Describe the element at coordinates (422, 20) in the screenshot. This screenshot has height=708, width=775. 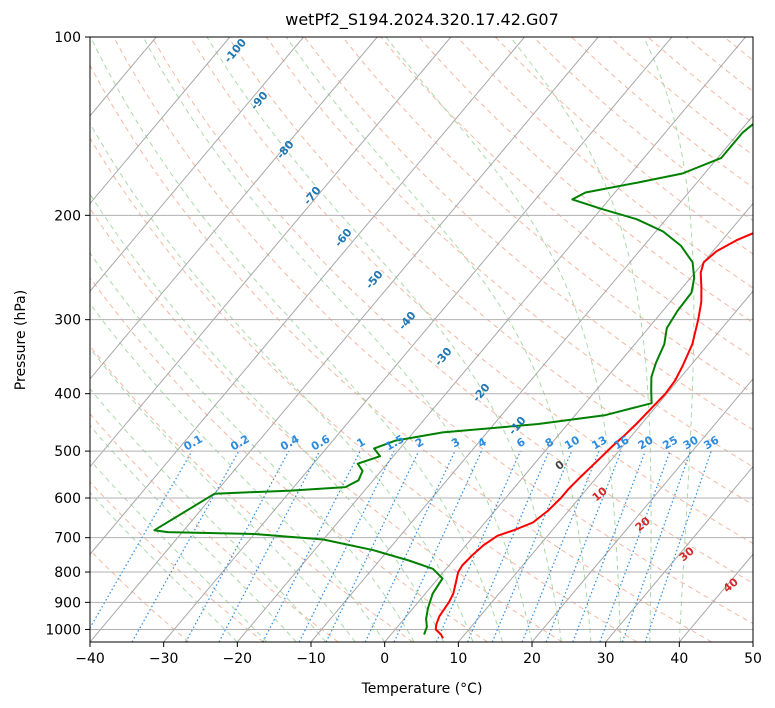
I see `chart-title: wetPf2_S194.2024.320.17.42.G07` at that location.